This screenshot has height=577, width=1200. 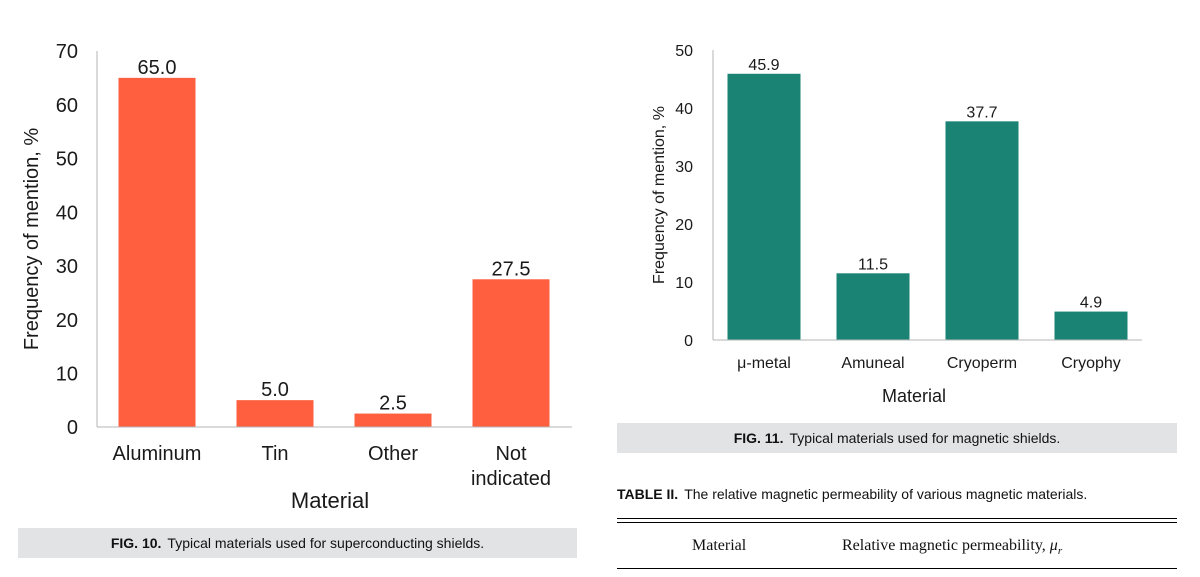 What do you see at coordinates (393, 420) in the screenshot?
I see `bar-other` at bounding box center [393, 420].